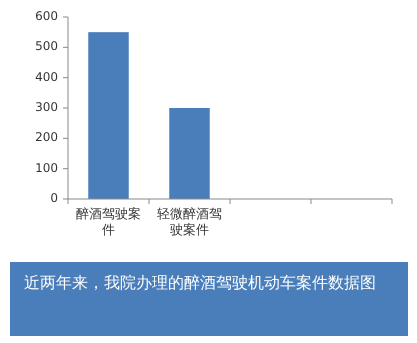 The image size is (417, 343). Describe the element at coordinates (189, 223) in the screenshot. I see `x-tick-label: 轻微醉酒驾驶案件` at that location.